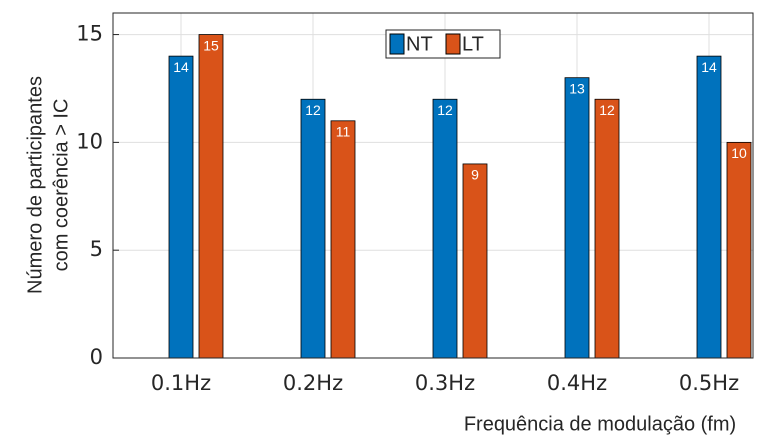  Describe the element at coordinates (35, 185) in the screenshot. I see `y-axis-label: Número de participantes` at that location.